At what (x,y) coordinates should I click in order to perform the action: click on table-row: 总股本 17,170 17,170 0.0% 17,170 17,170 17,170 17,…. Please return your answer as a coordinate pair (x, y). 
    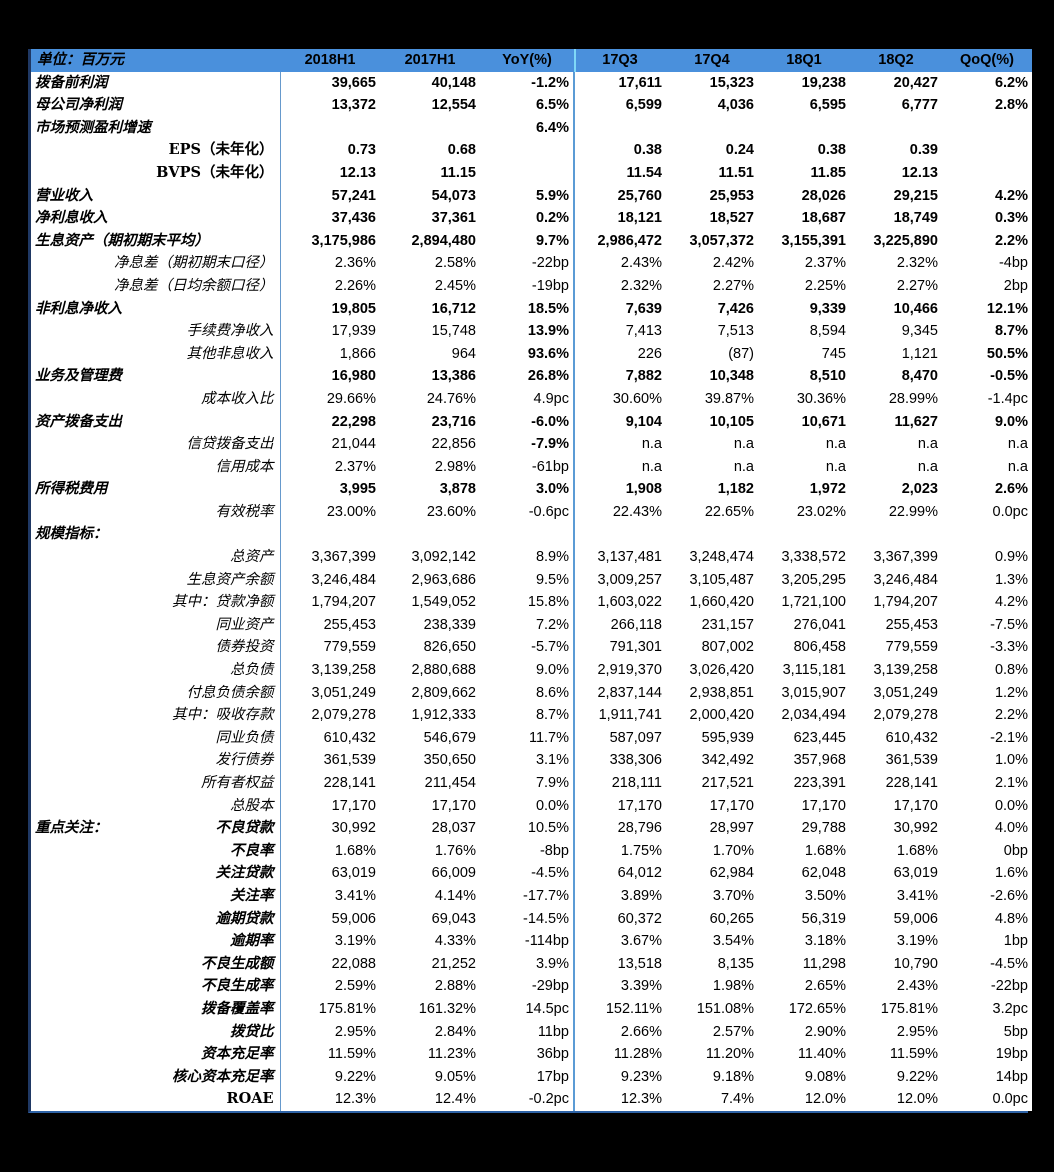
    Looking at the image, I should click on (531, 806).